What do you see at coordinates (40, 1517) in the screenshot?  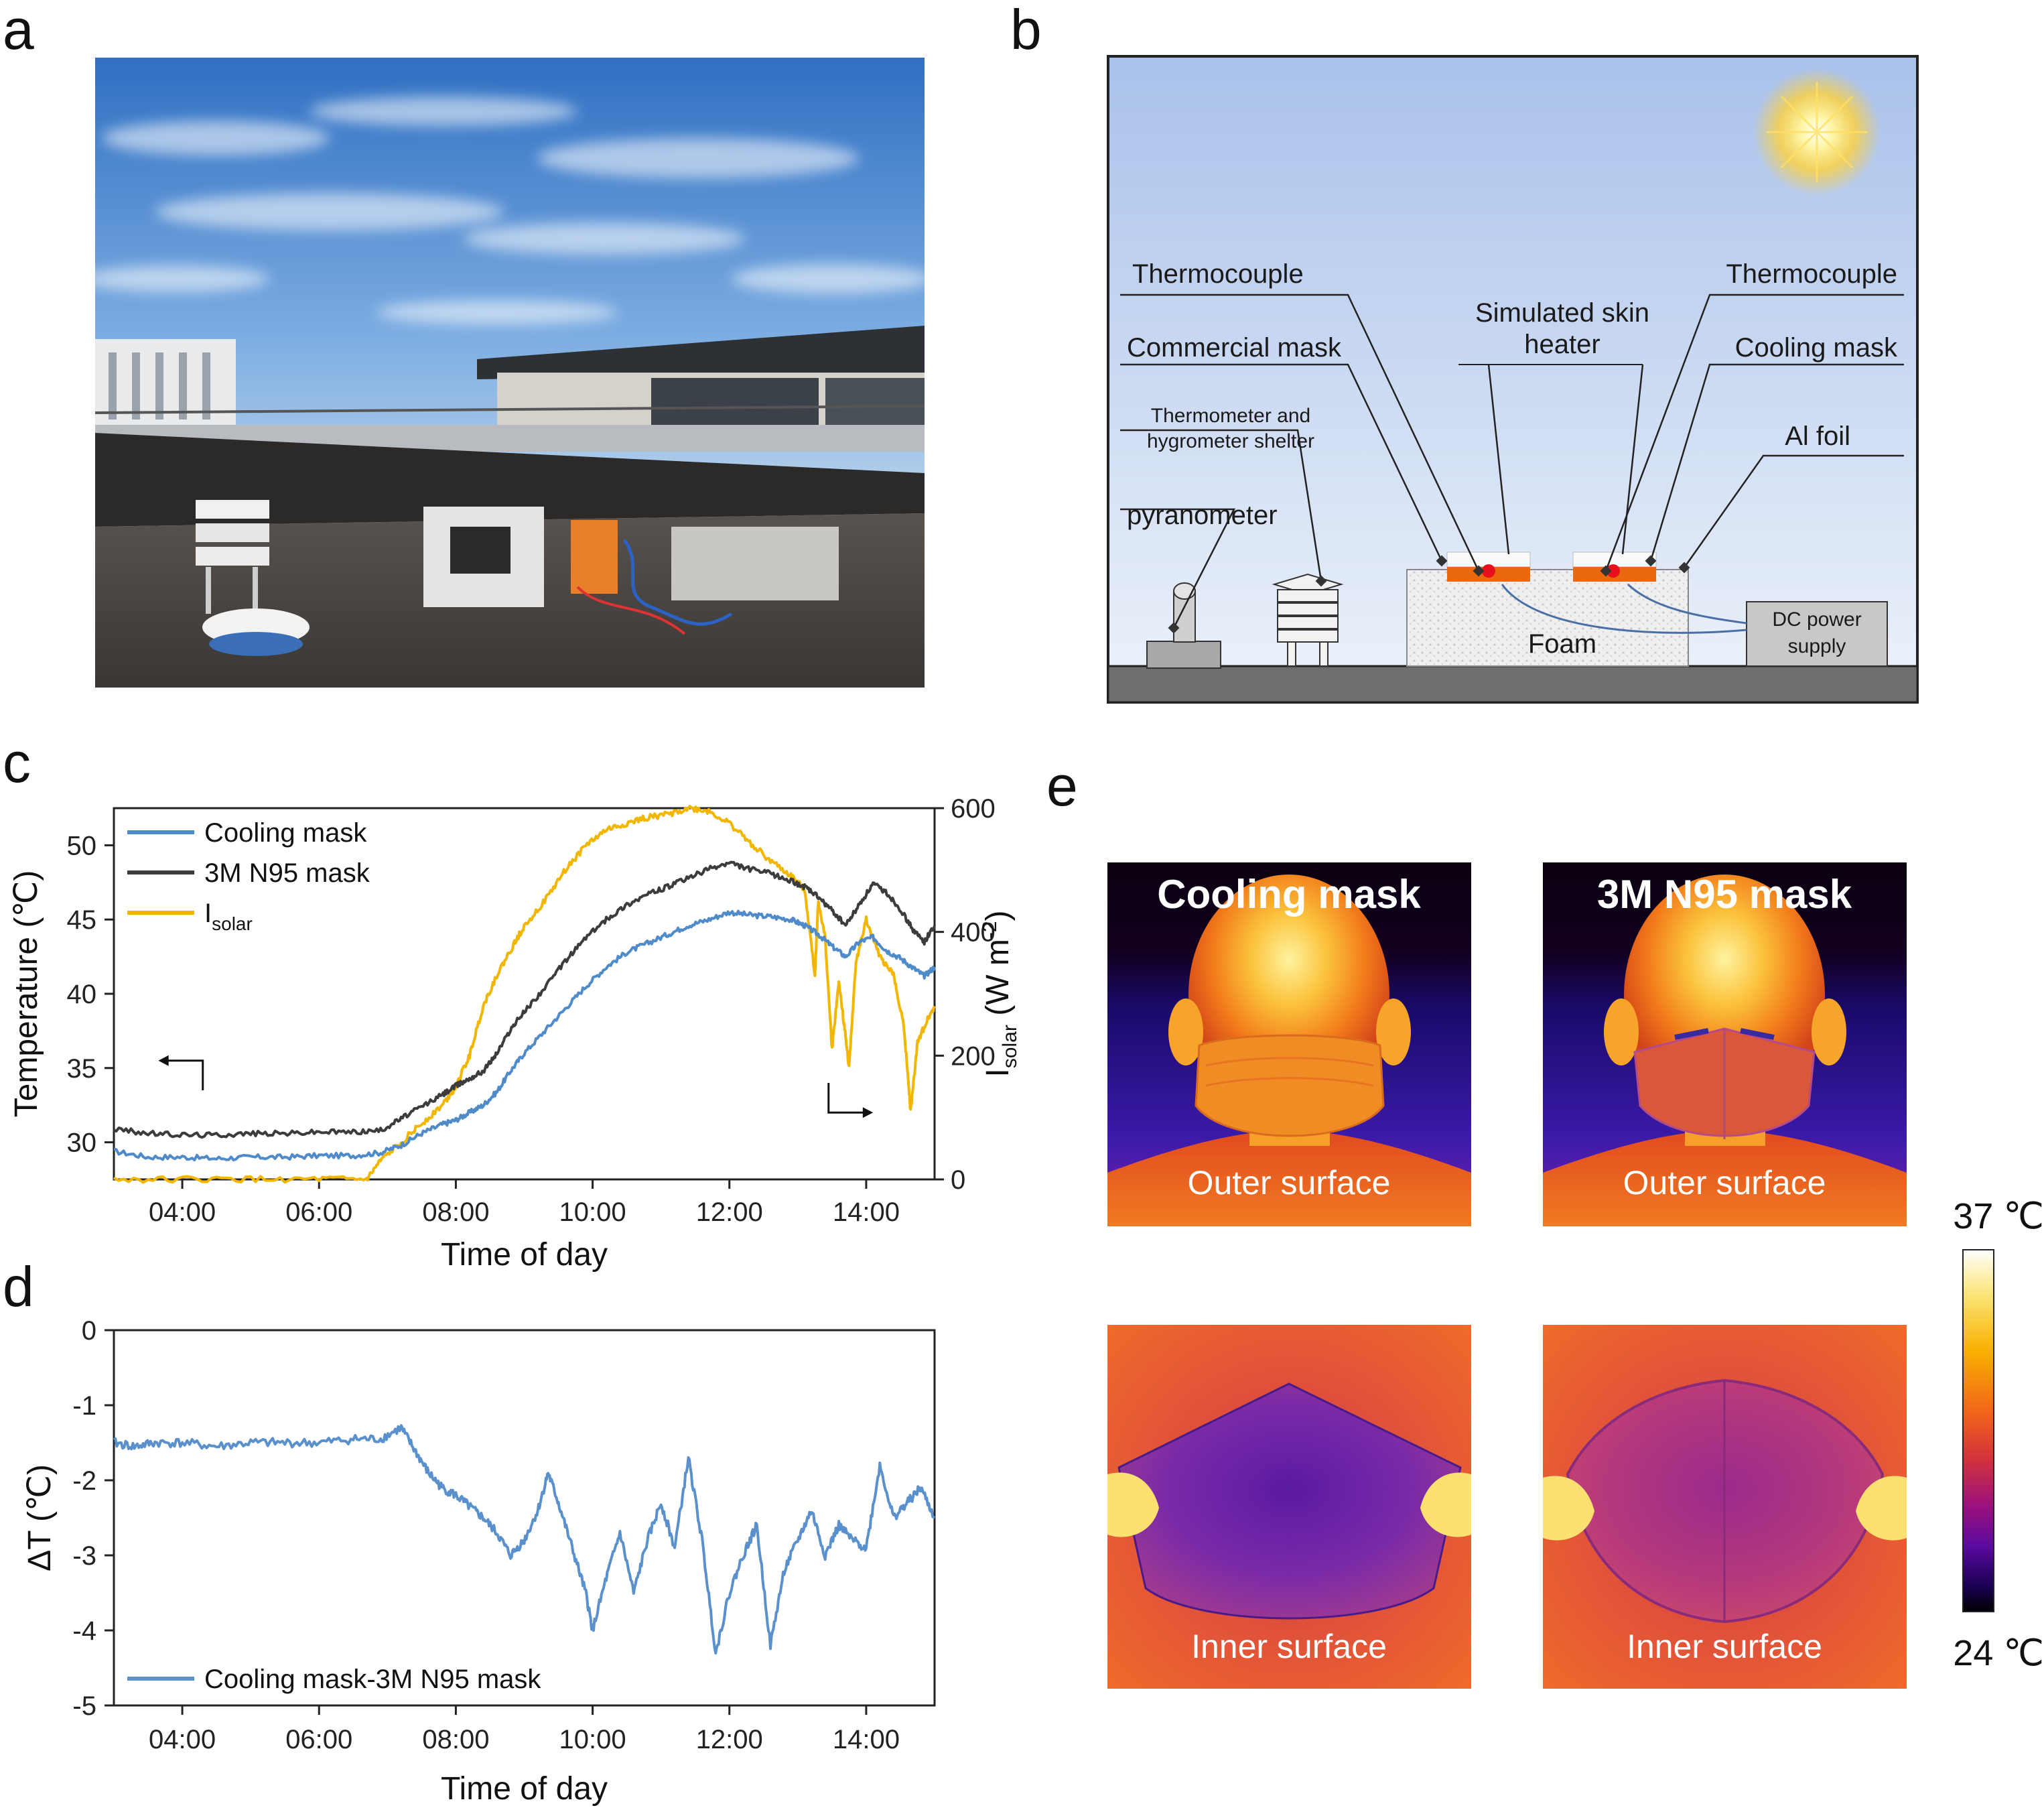 I see `y-axis-label: ΔT (℃)` at bounding box center [40, 1517].